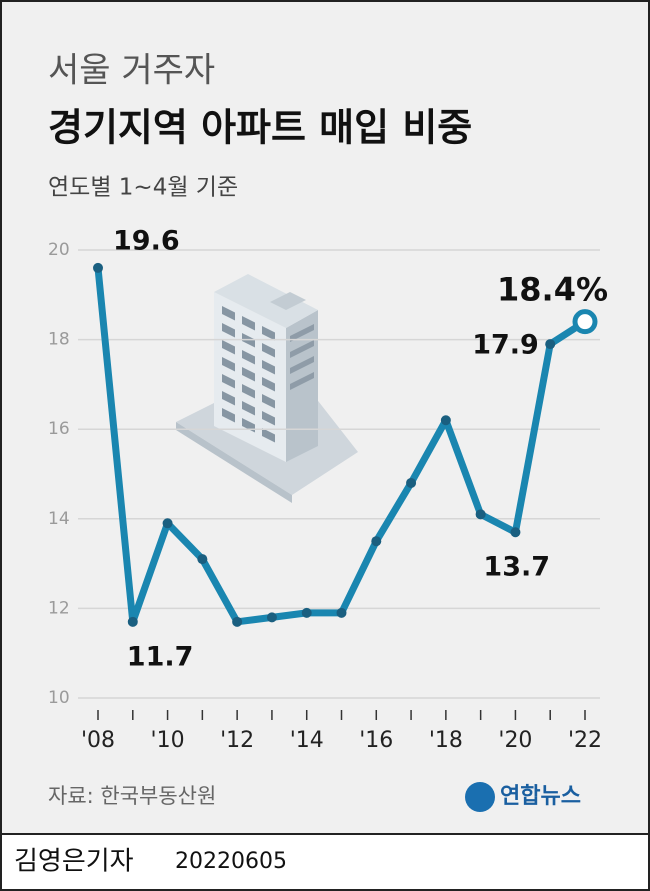 The width and height of the screenshot is (650, 891). What do you see at coordinates (74, 862) in the screenshot?
I see `author: 김영은기자` at bounding box center [74, 862].